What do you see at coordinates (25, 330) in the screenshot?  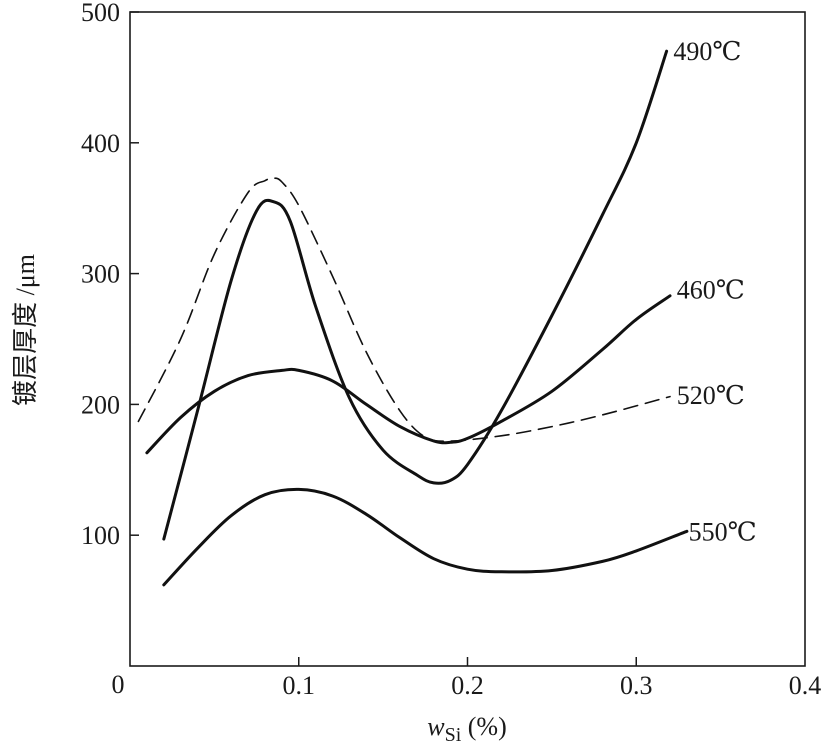 I see `y-axis-title: 镀层厚度 /μm` at bounding box center [25, 330].